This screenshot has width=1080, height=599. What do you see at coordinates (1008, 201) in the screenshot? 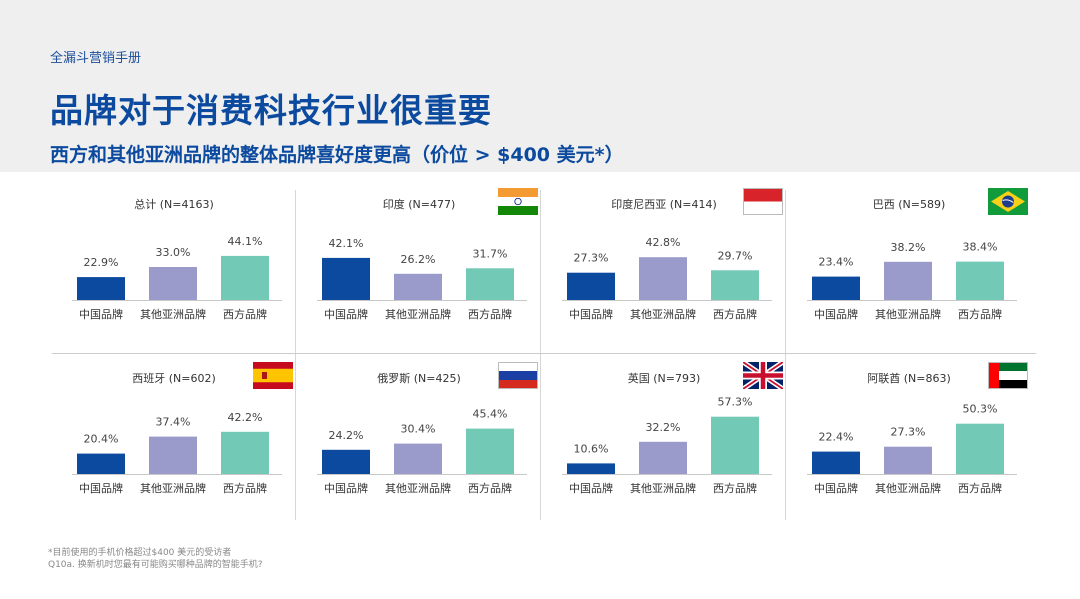
I see `brazil-flag` at bounding box center [1008, 201].